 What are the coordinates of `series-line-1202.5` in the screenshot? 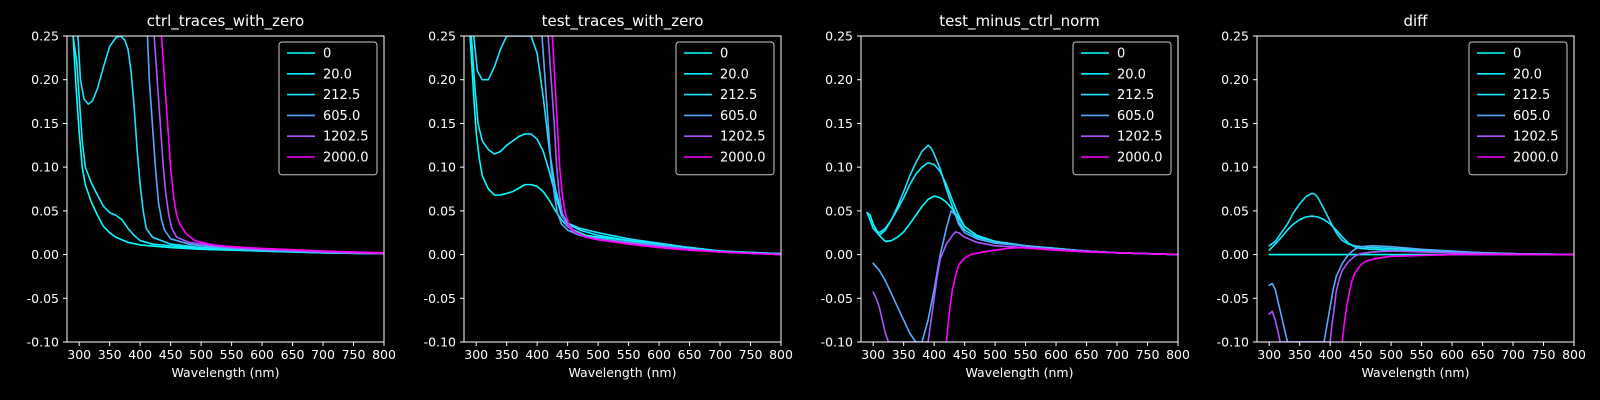 It's located at (1421, 296).